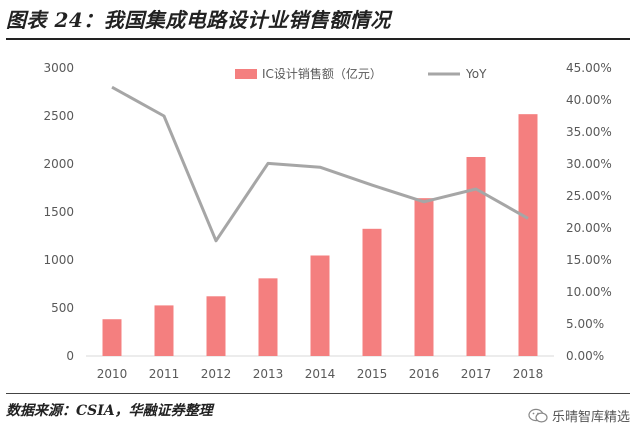 This screenshot has width=640, height=444. I want to click on x-tick-label: 2013, so click(268, 374).